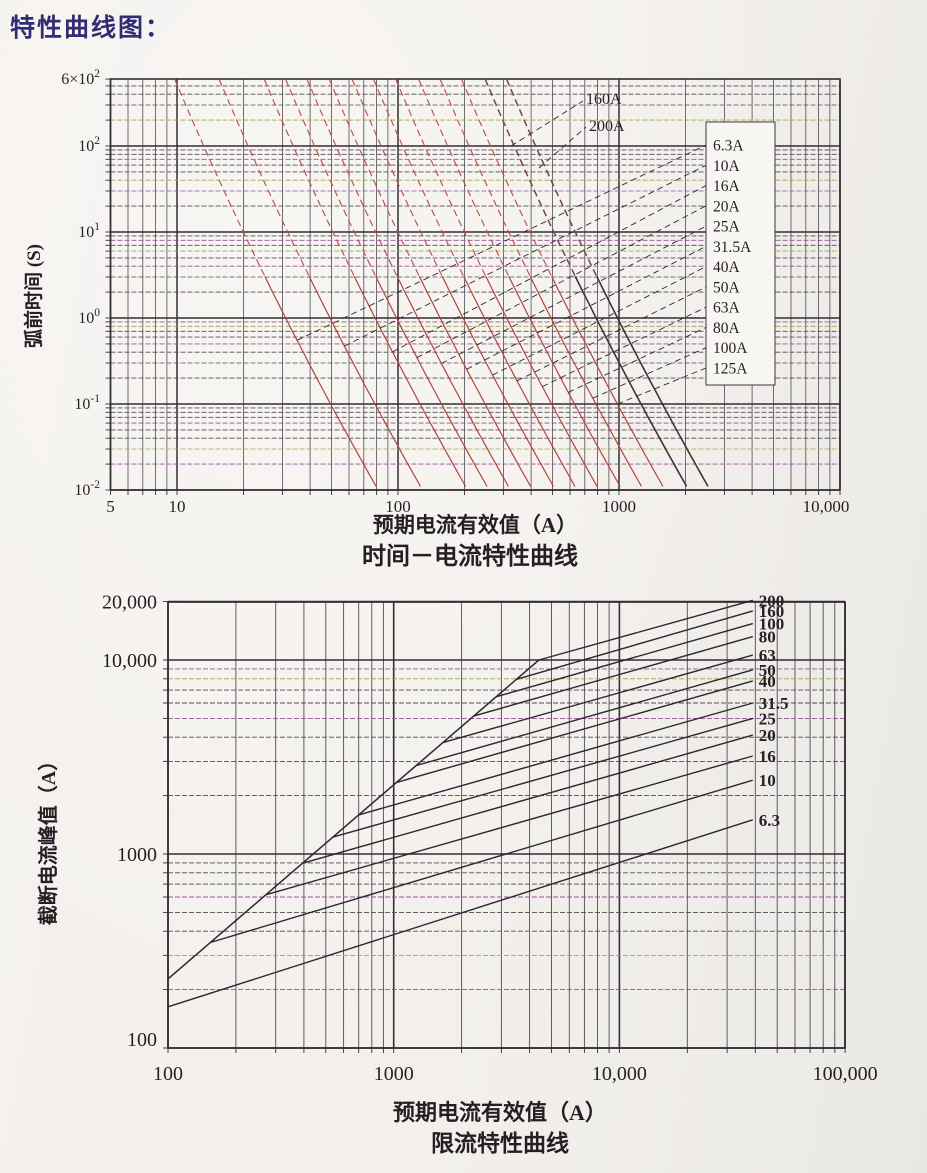 The height and width of the screenshot is (1173, 927). I want to click on curve-label-25: 25, so click(767, 718).